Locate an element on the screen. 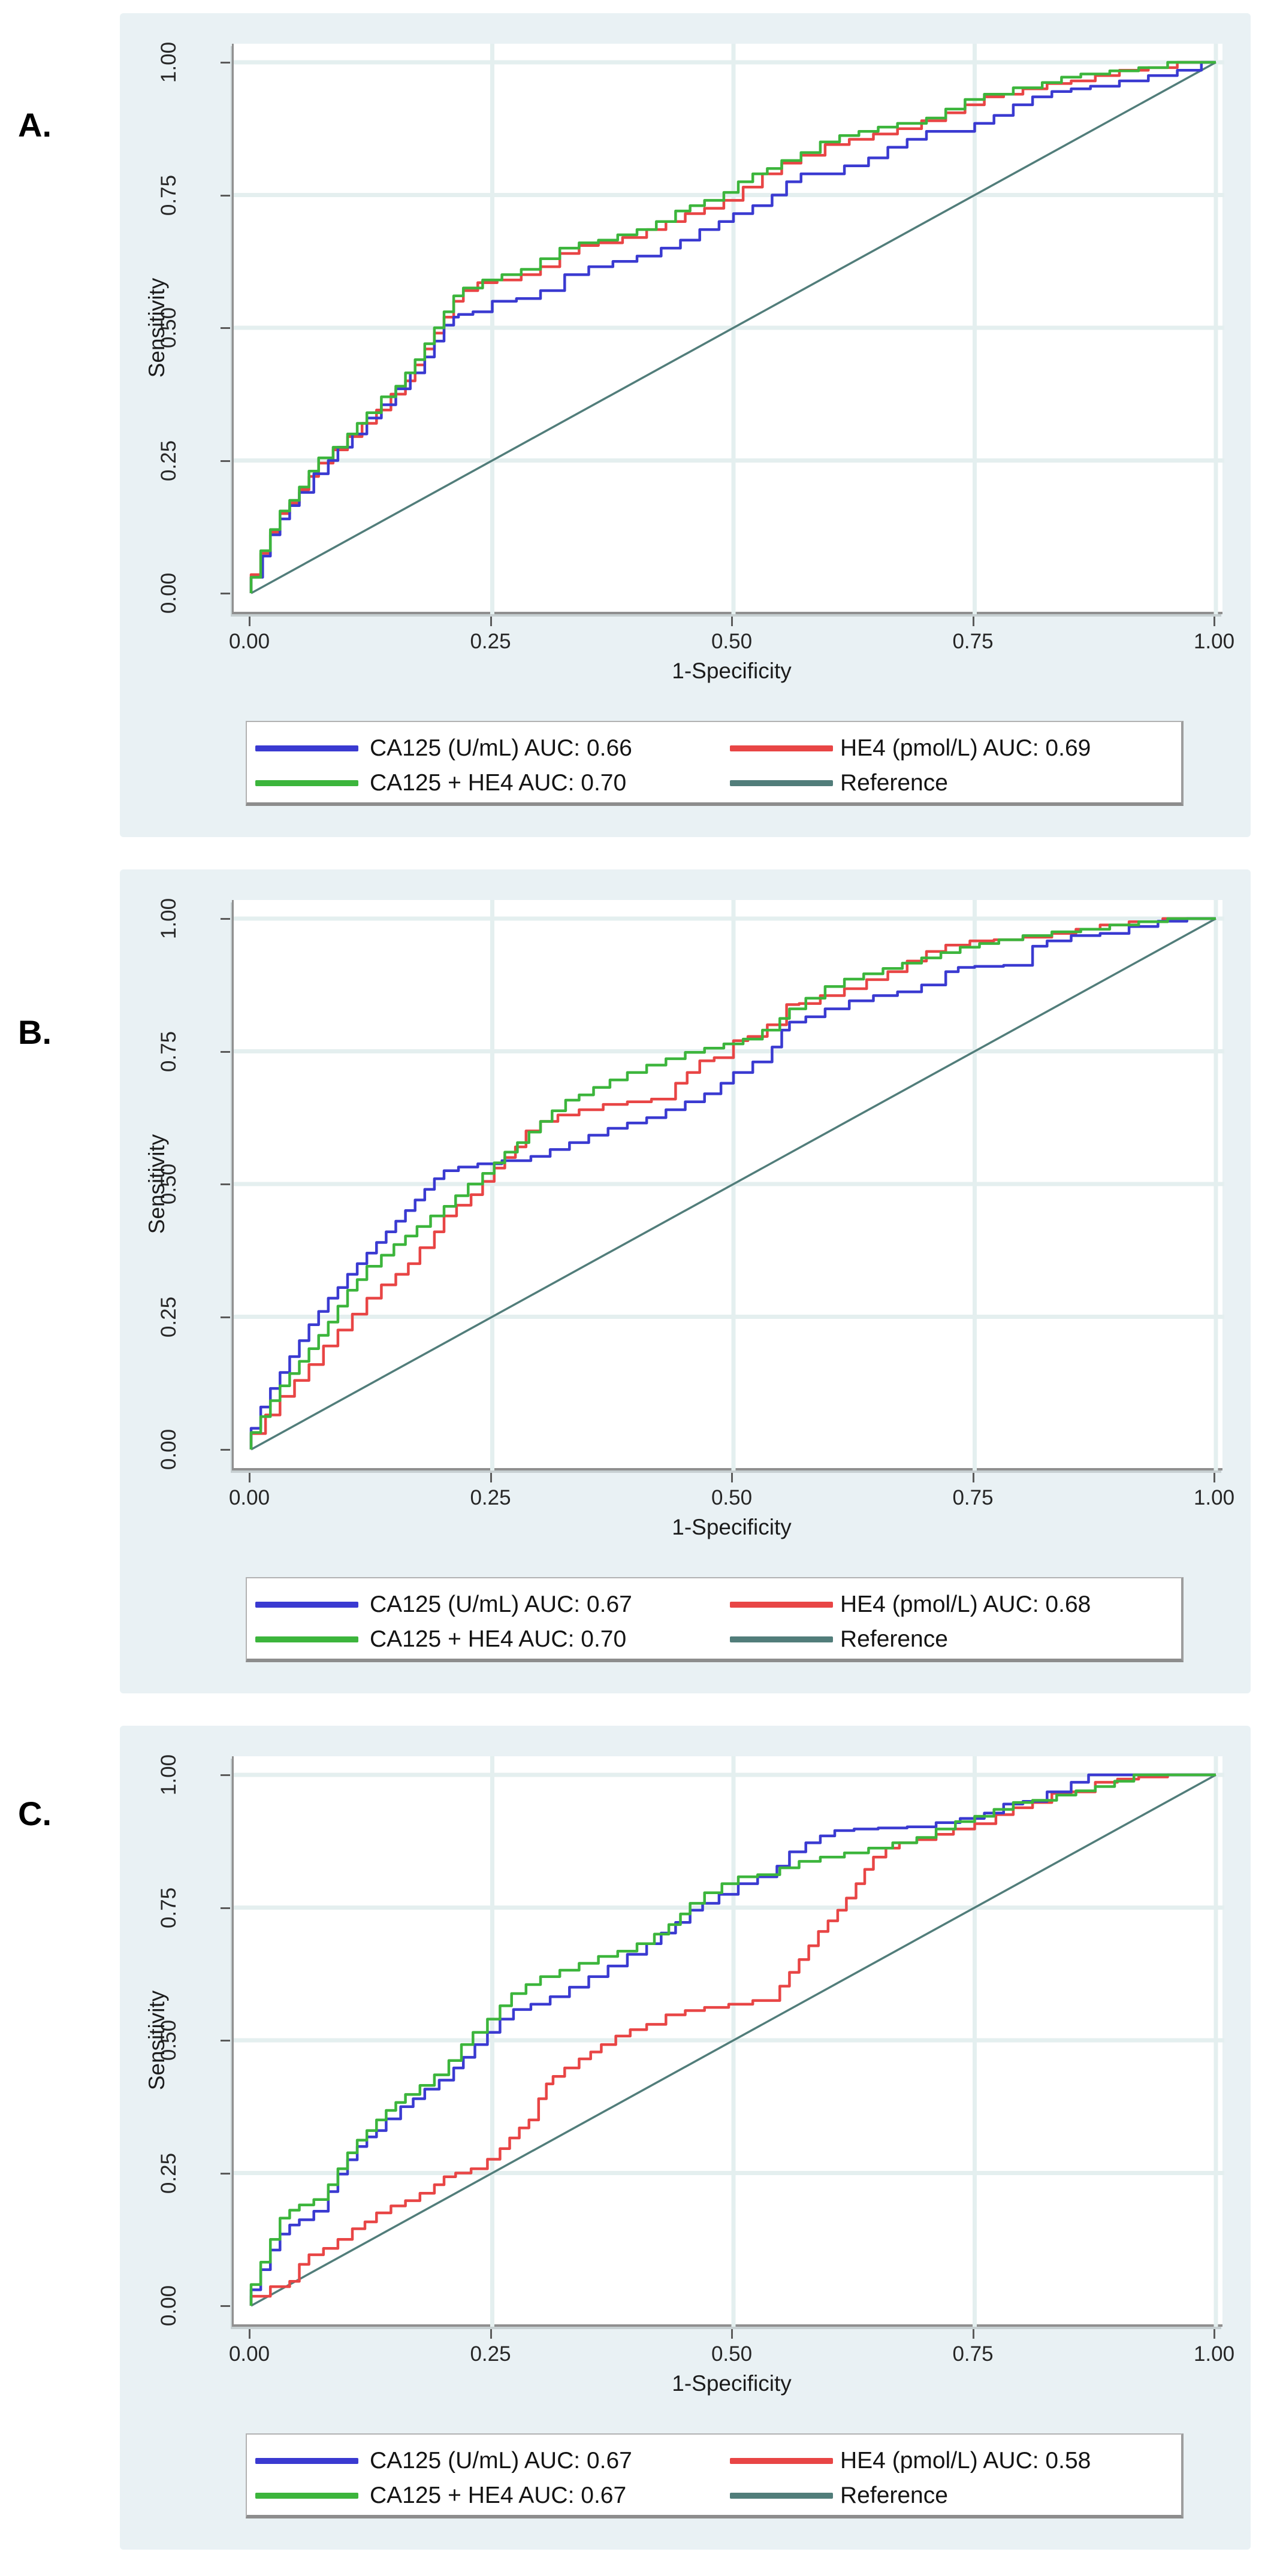 The image size is (1283, 2576). panel-label-c: C. is located at coordinates (35, 1814).